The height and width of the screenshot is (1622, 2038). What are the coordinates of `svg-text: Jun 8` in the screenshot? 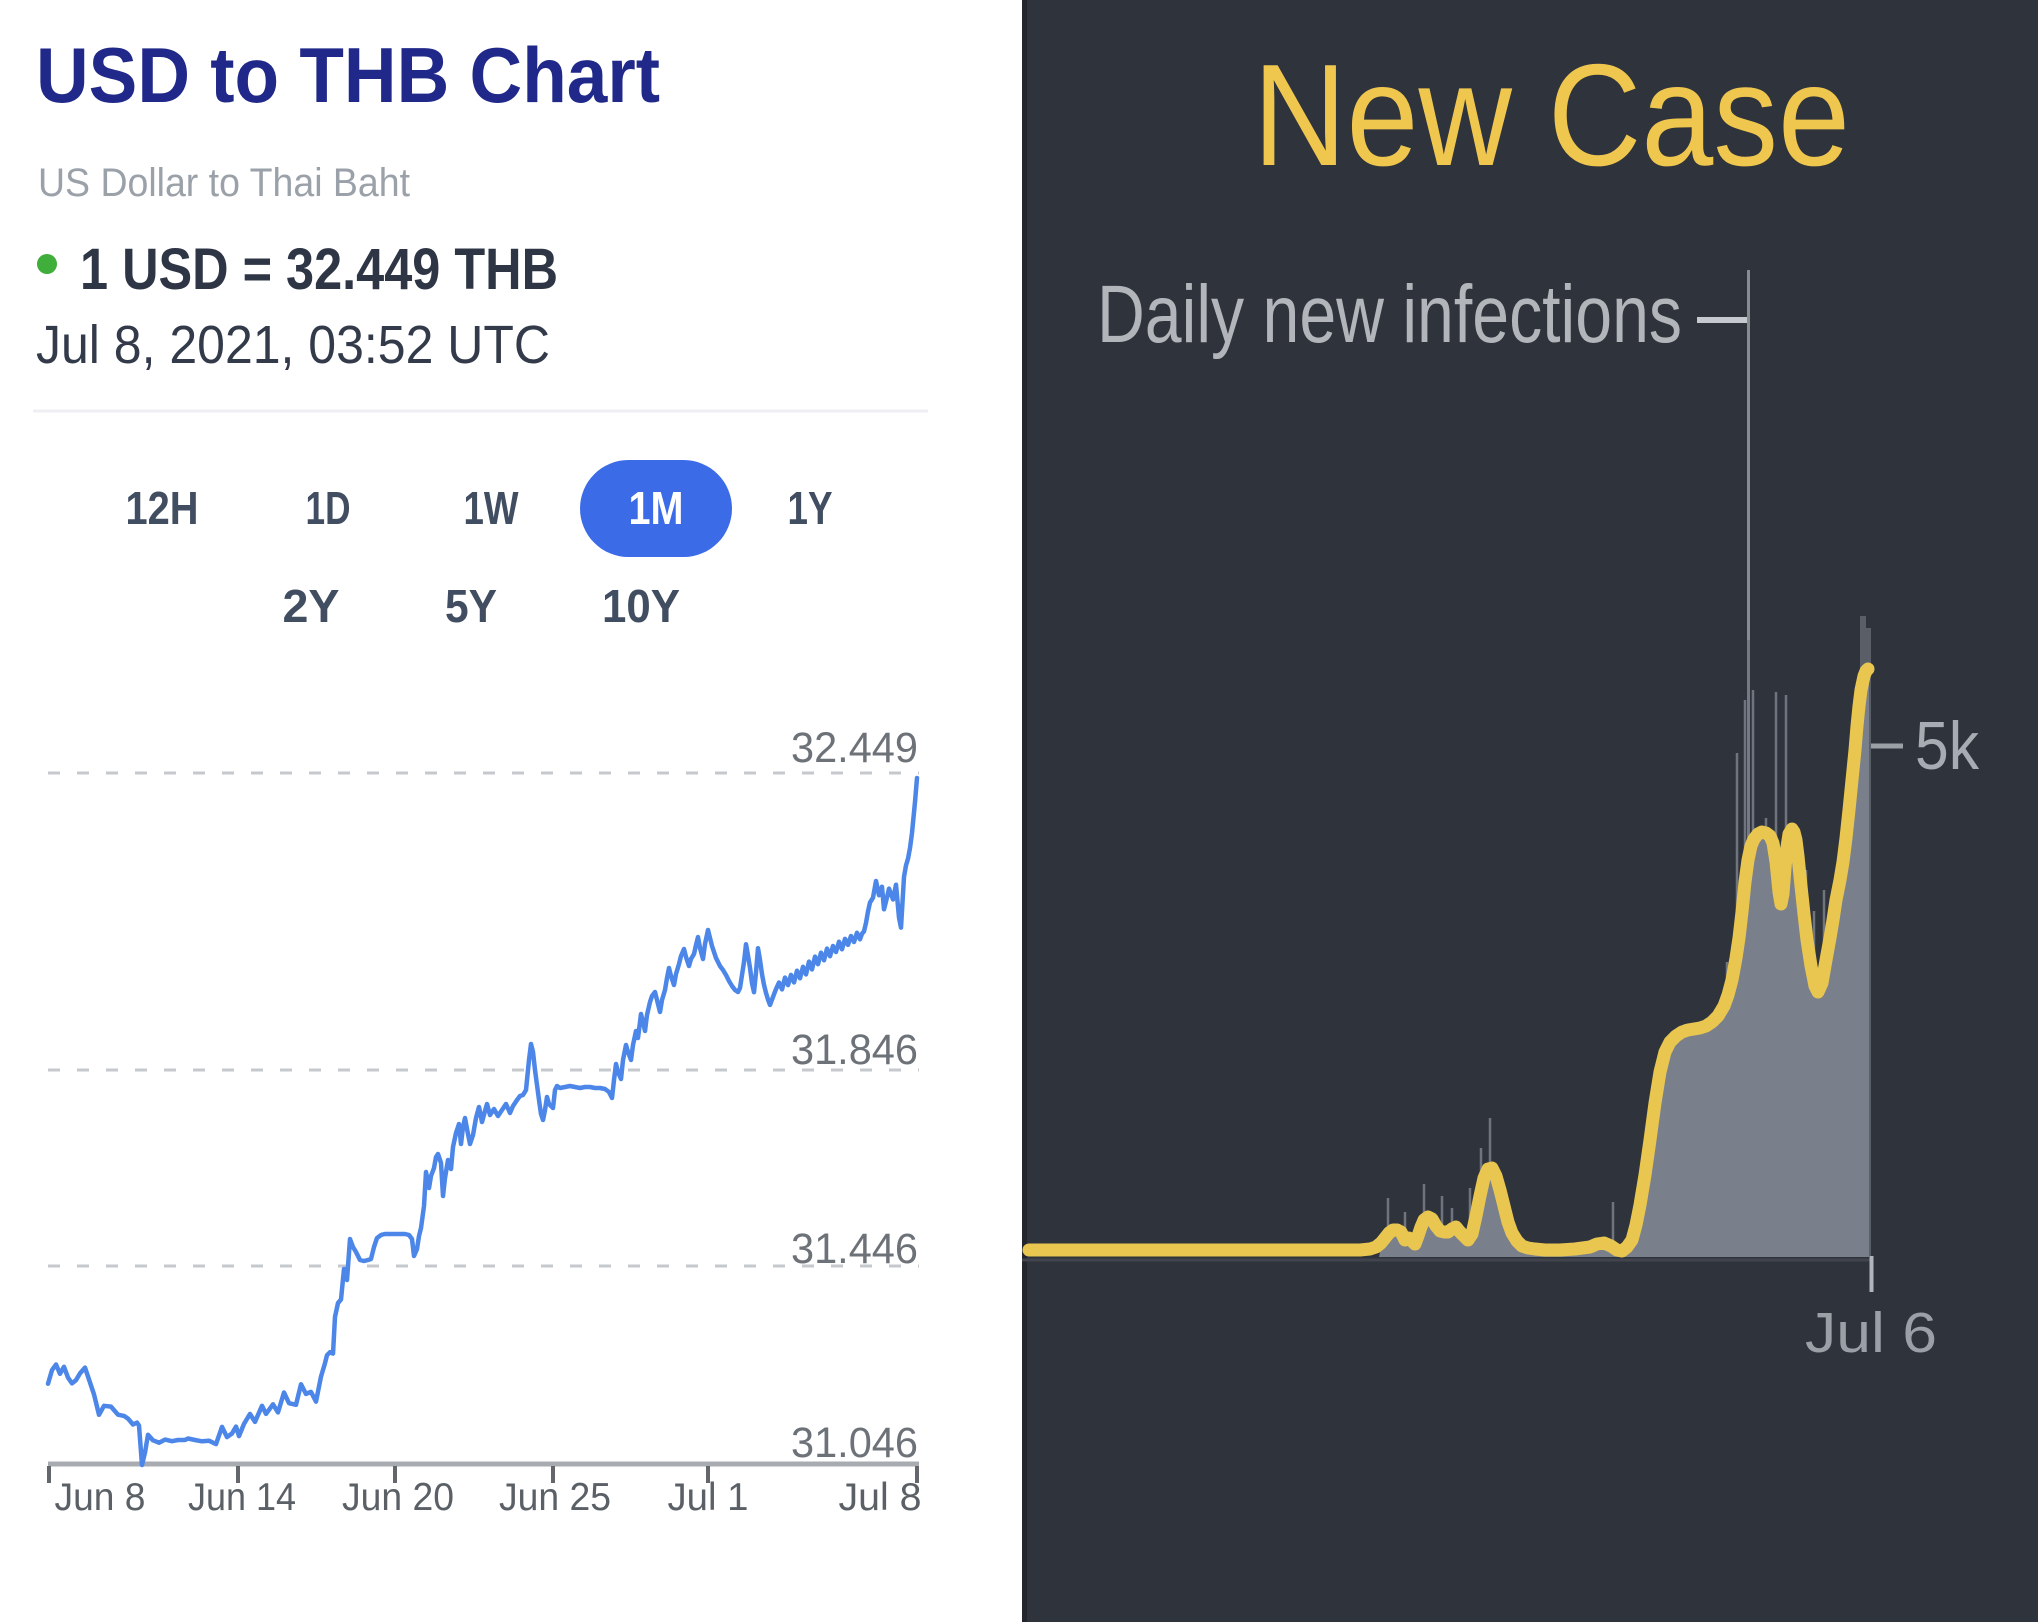 It's located at (100, 1497).